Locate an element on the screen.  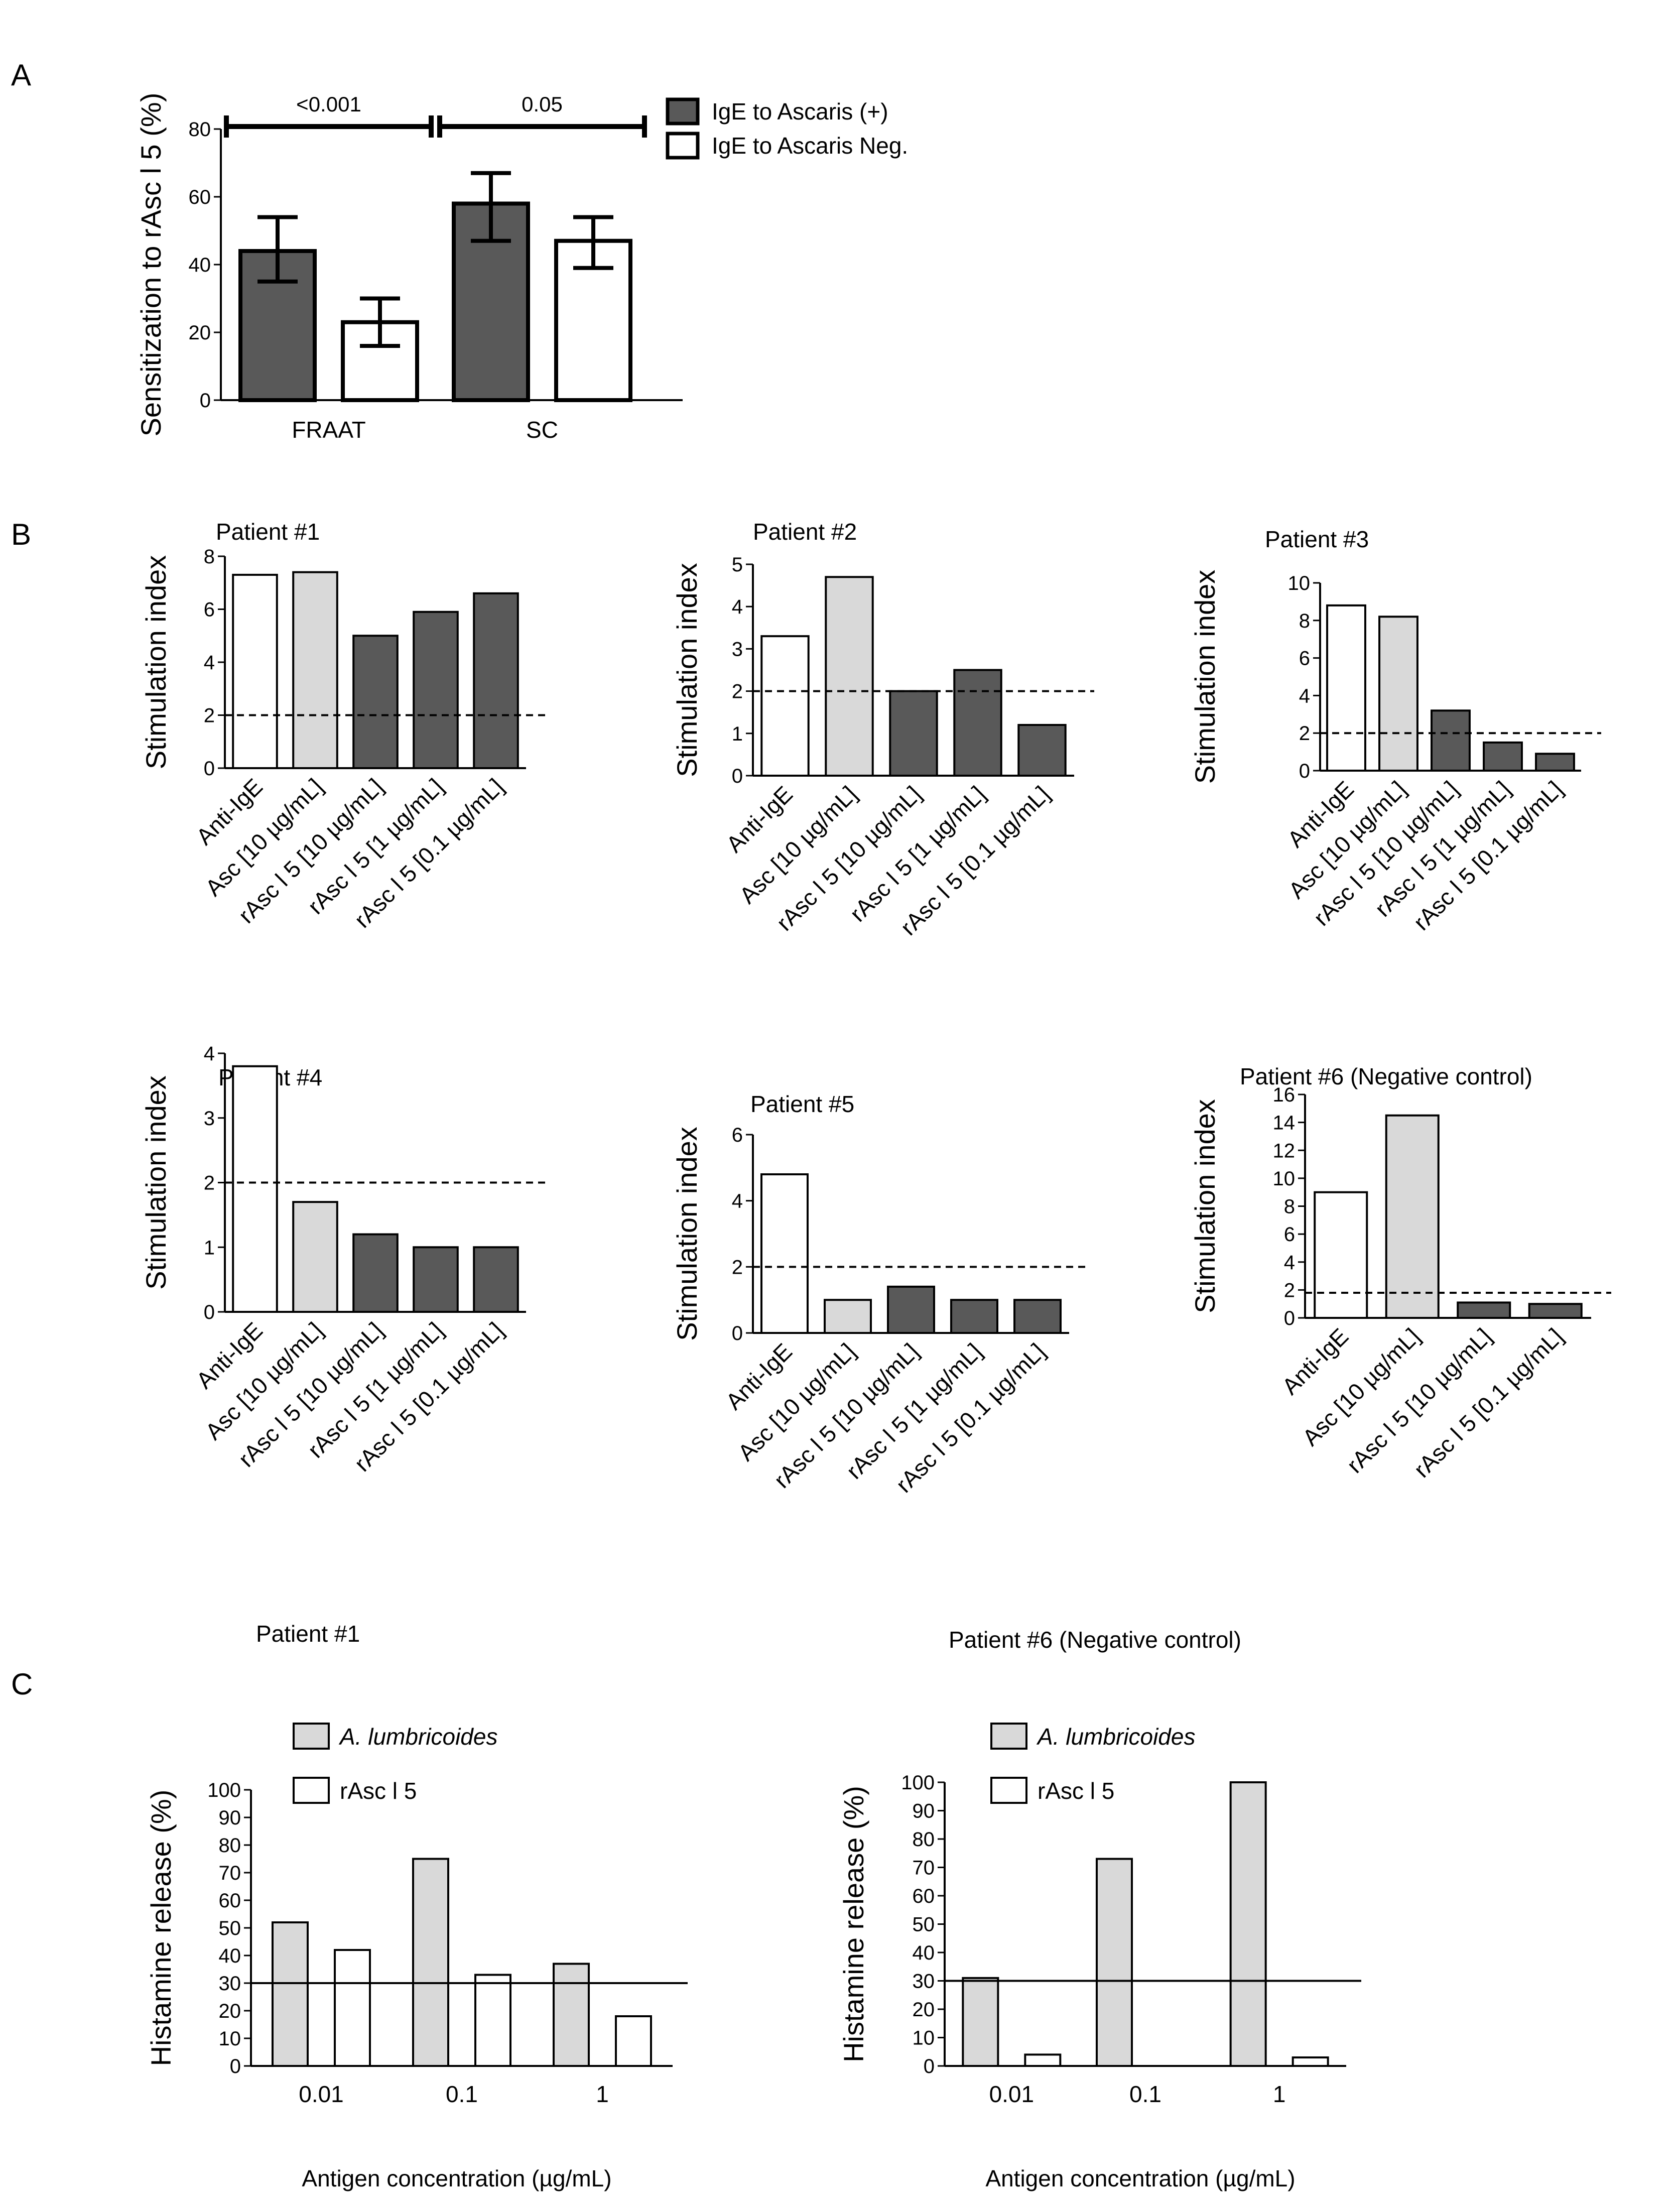
y-tick-label: 50 is located at coordinates (230, 1928).